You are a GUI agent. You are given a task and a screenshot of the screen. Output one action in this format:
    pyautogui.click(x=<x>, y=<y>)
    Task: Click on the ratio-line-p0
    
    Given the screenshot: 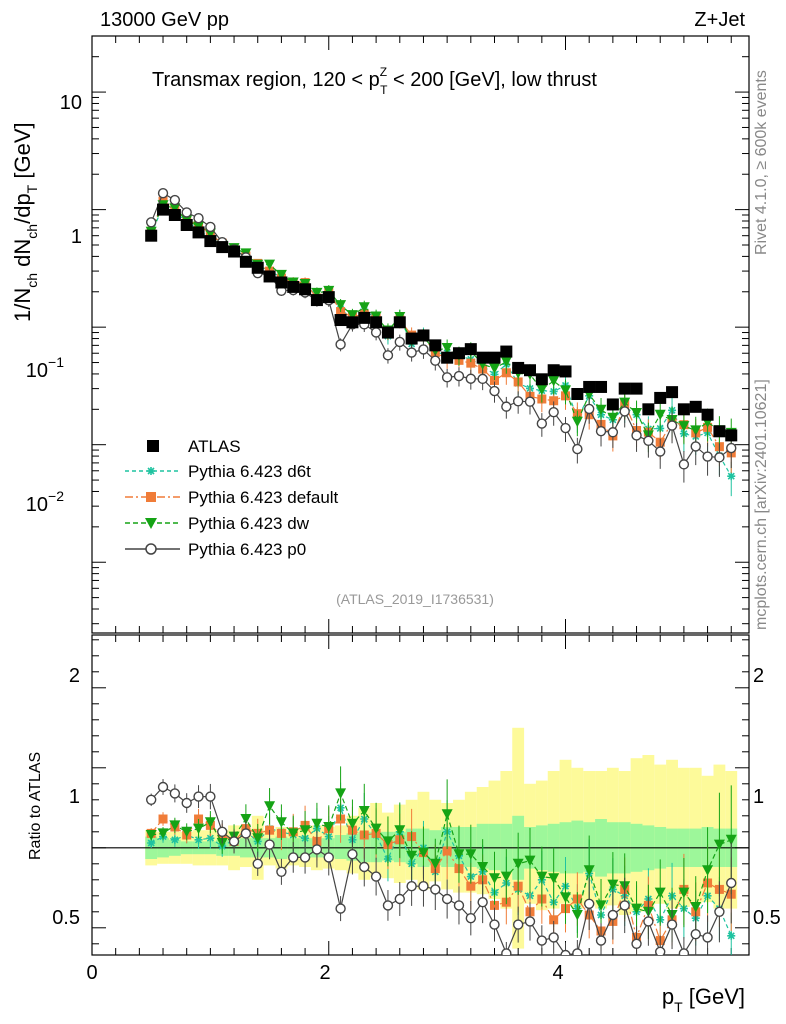 What is the action you would take?
    pyautogui.click(x=441, y=870)
    